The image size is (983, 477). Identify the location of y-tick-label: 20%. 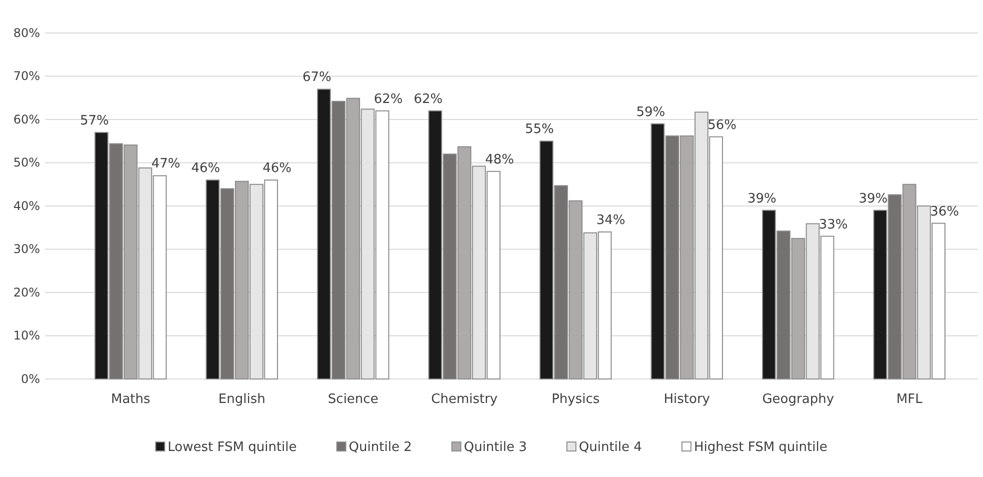
(26, 292).